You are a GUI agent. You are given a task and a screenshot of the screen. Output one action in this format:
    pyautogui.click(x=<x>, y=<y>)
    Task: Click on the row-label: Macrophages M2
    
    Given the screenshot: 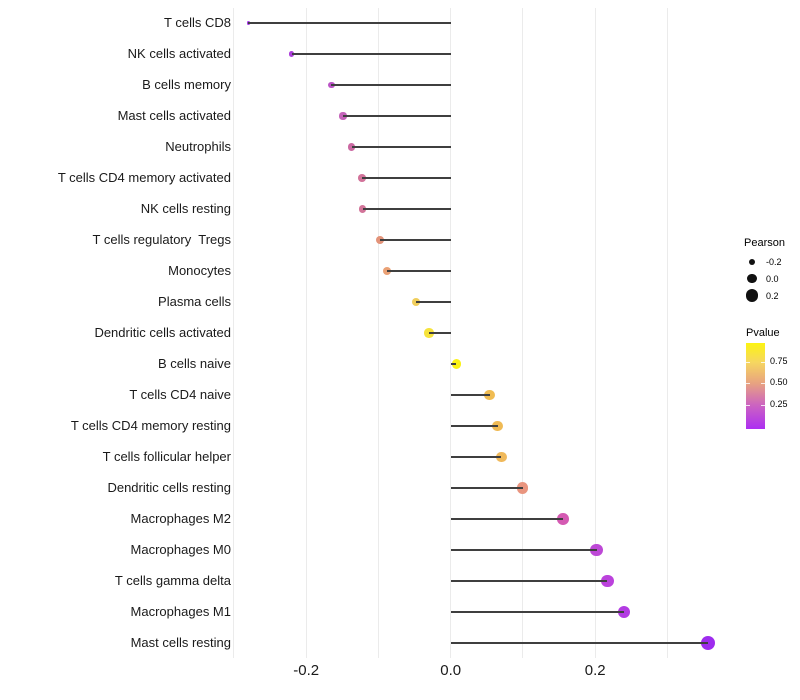 What is the action you would take?
    pyautogui.click(x=180, y=518)
    